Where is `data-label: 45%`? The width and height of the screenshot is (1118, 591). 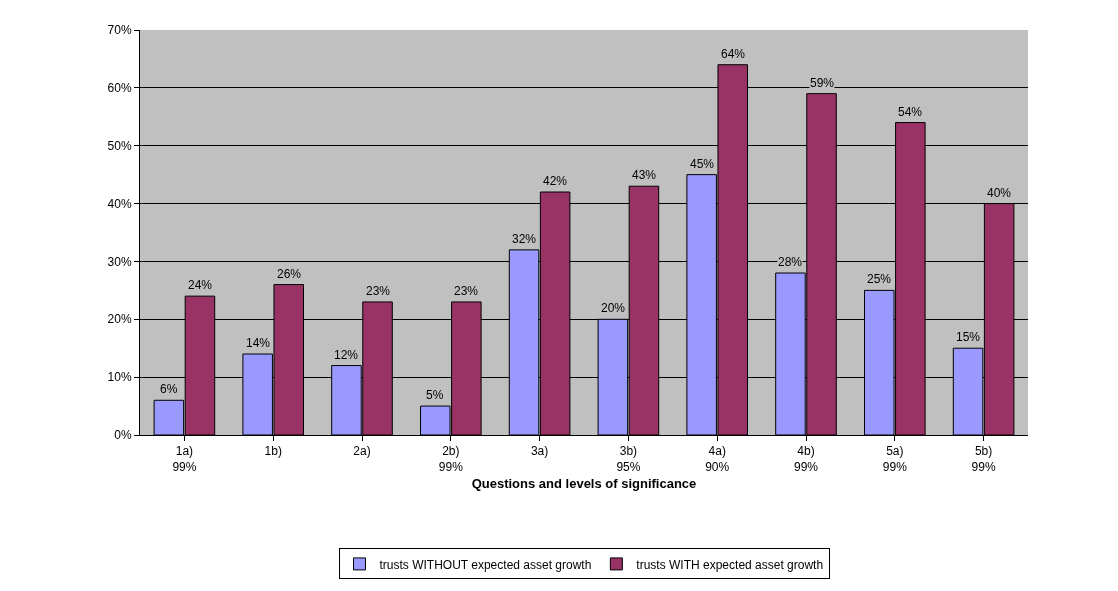
data-label: 45% is located at coordinates (702, 164).